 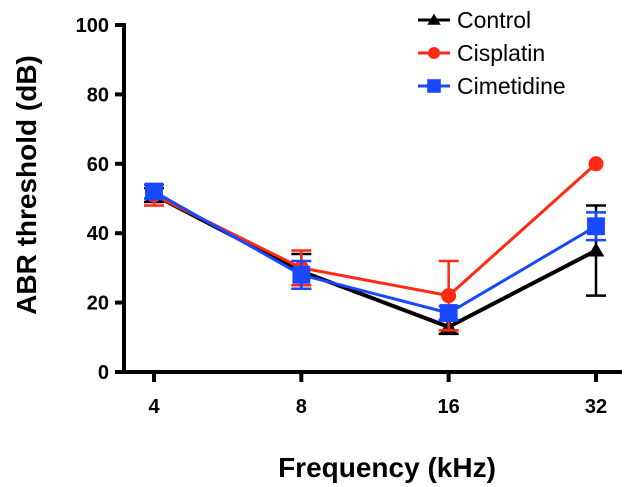 What do you see at coordinates (103, 373) in the screenshot?
I see `y-tick-label: 0` at bounding box center [103, 373].